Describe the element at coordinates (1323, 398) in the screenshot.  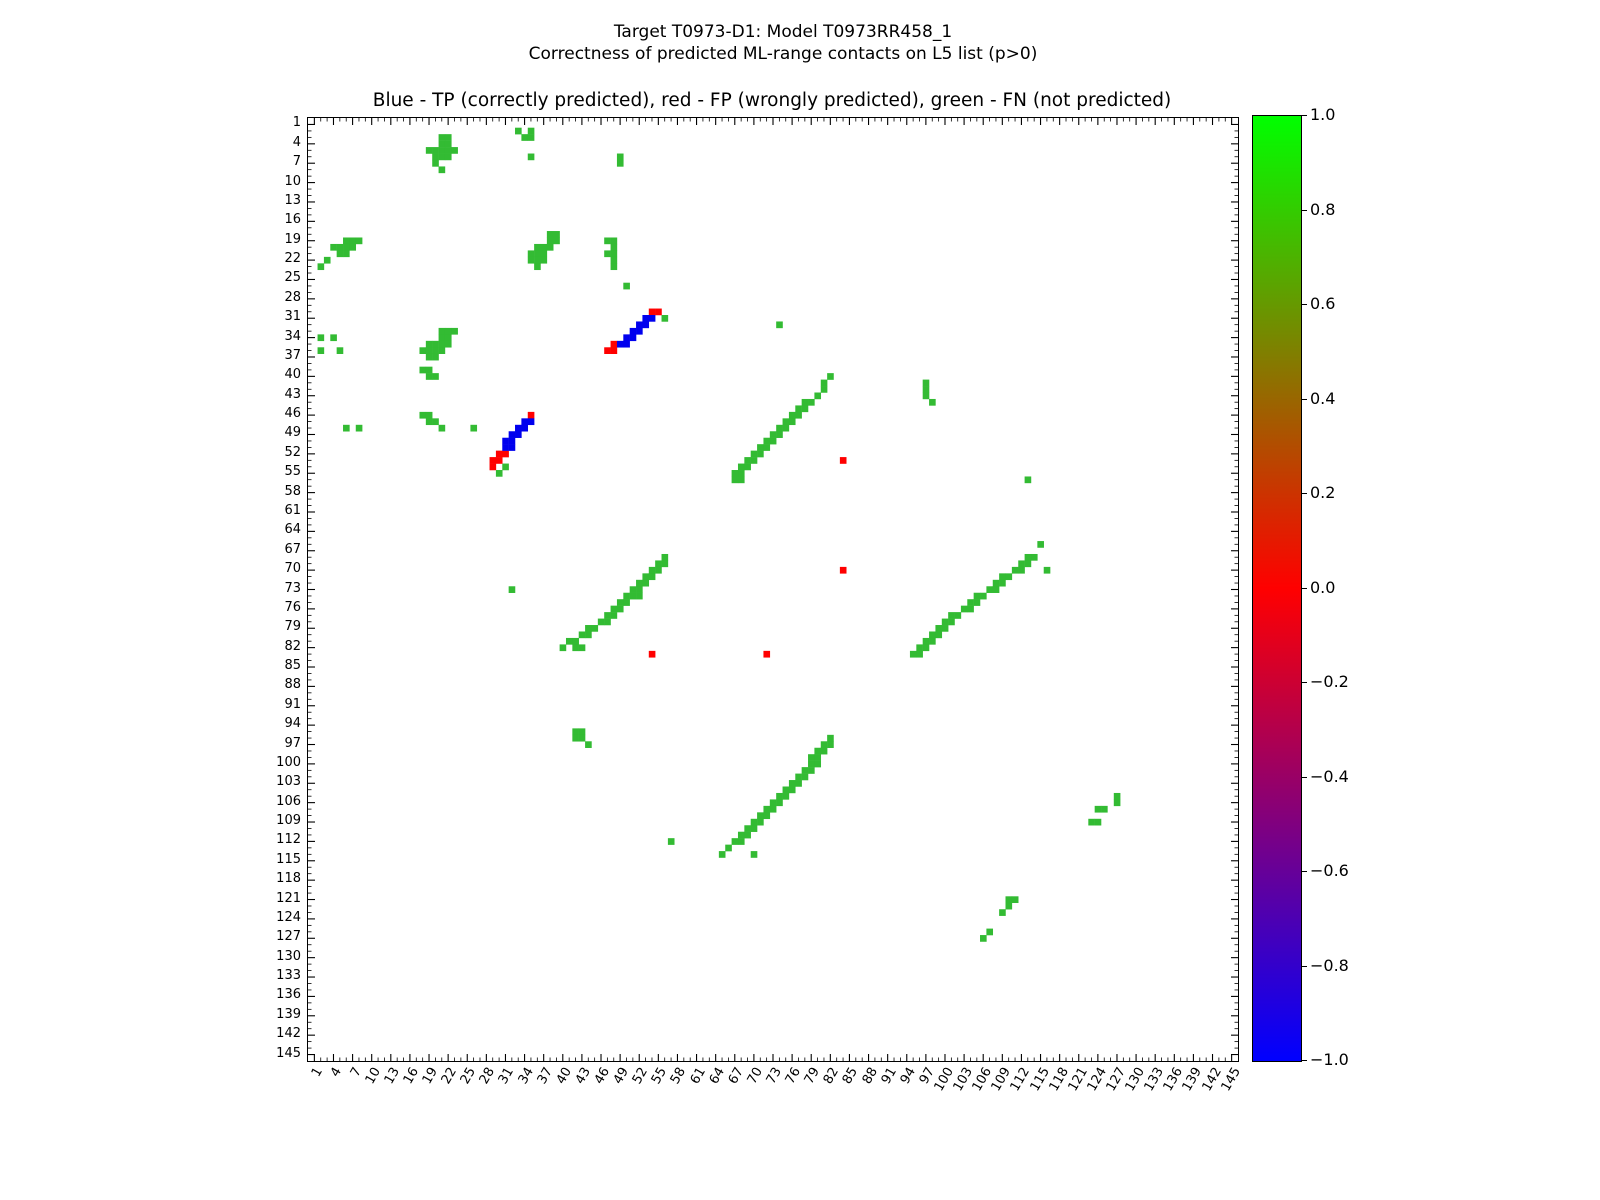
I see `colorbar-tick-label: 0.4` at that location.